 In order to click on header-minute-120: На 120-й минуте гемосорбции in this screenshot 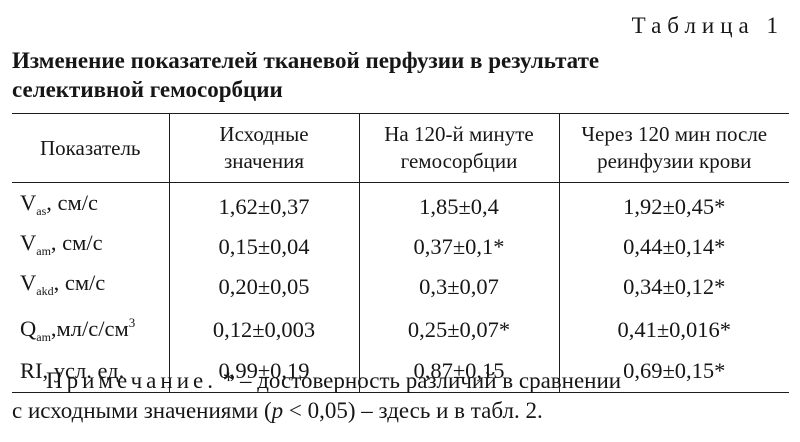, I will do `click(458, 148)`.